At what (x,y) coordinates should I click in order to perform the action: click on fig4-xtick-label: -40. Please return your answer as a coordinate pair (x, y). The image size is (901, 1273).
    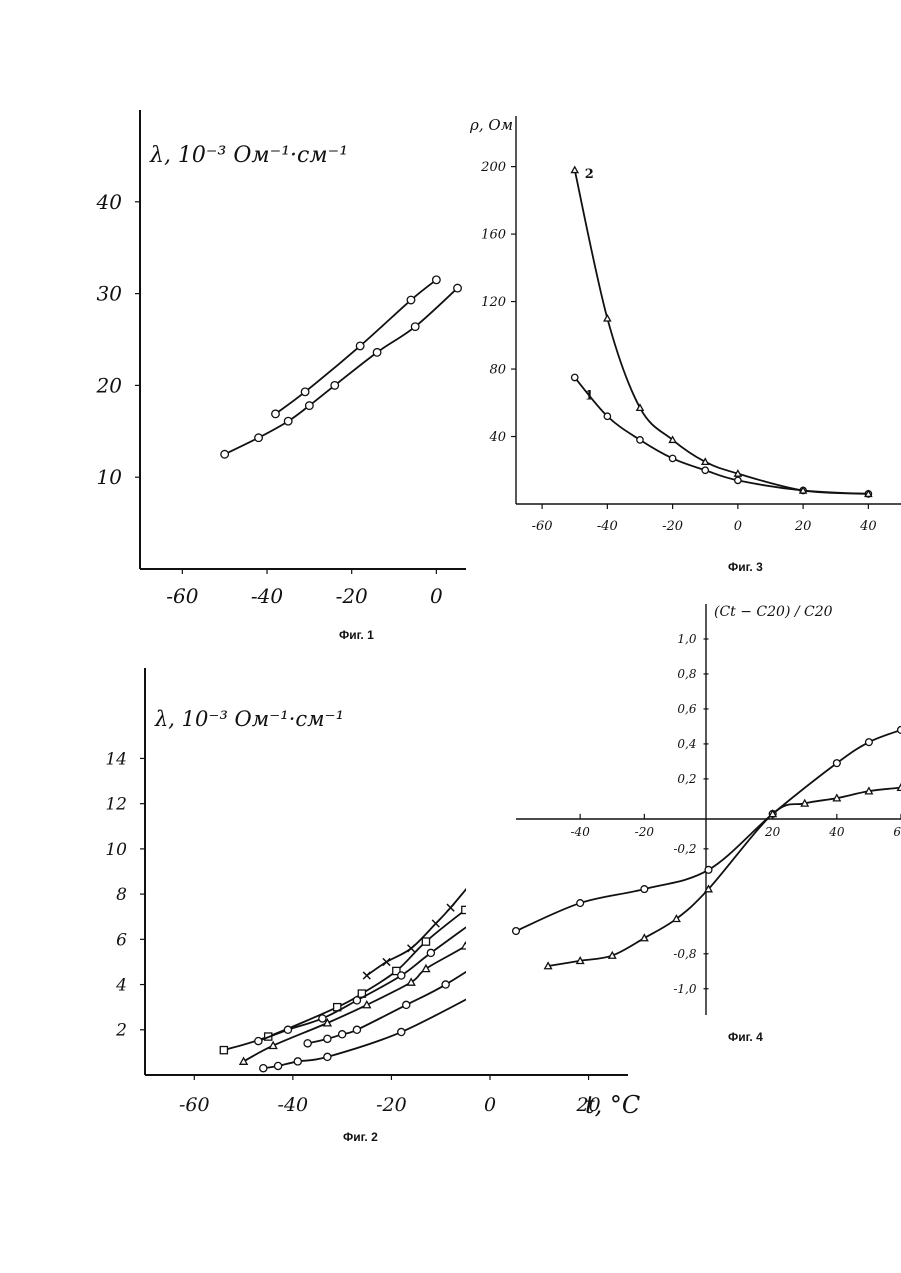
    Looking at the image, I should click on (581, 832).